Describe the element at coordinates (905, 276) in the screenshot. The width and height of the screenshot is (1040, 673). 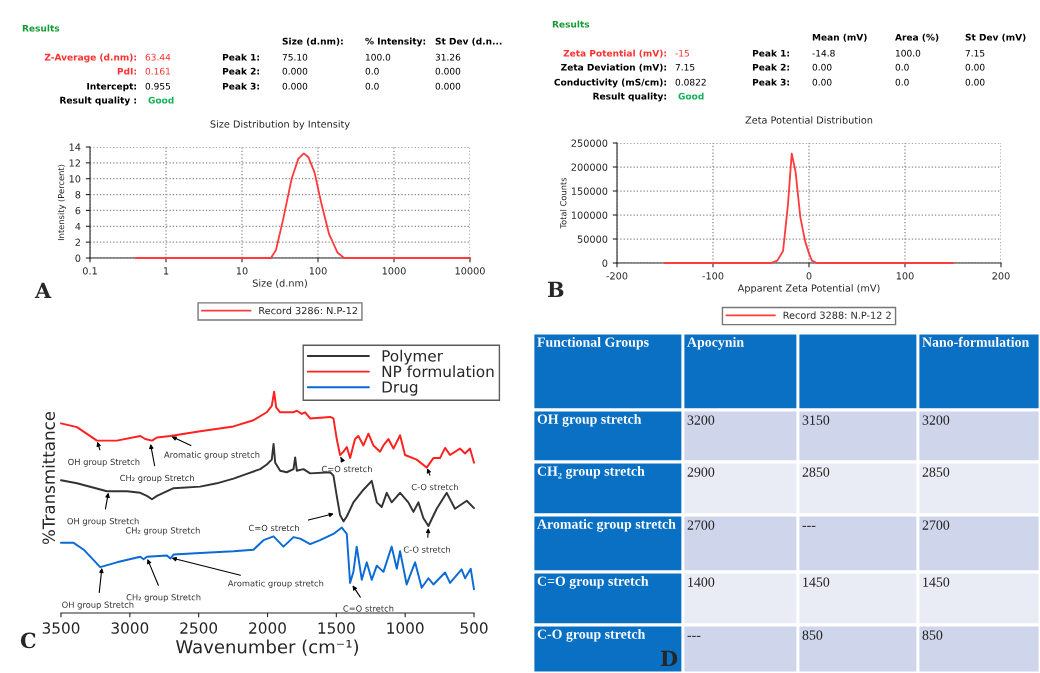
I see `x-tick-label: 100` at that location.